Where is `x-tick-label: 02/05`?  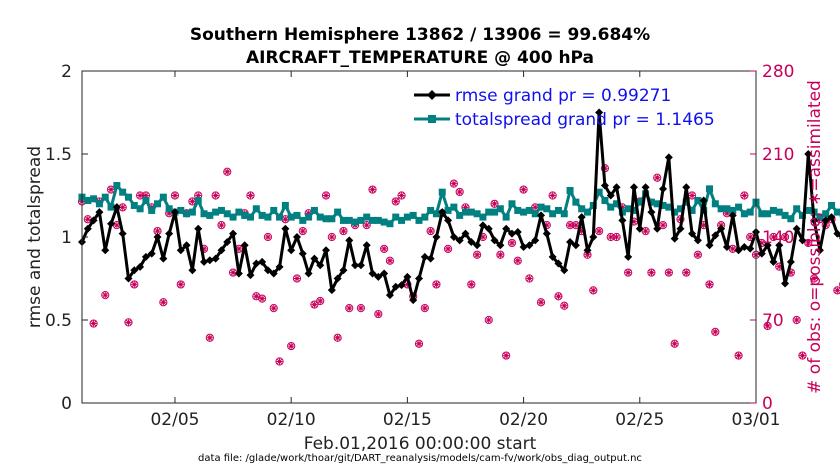 x-tick-label: 02/05 is located at coordinates (174, 420).